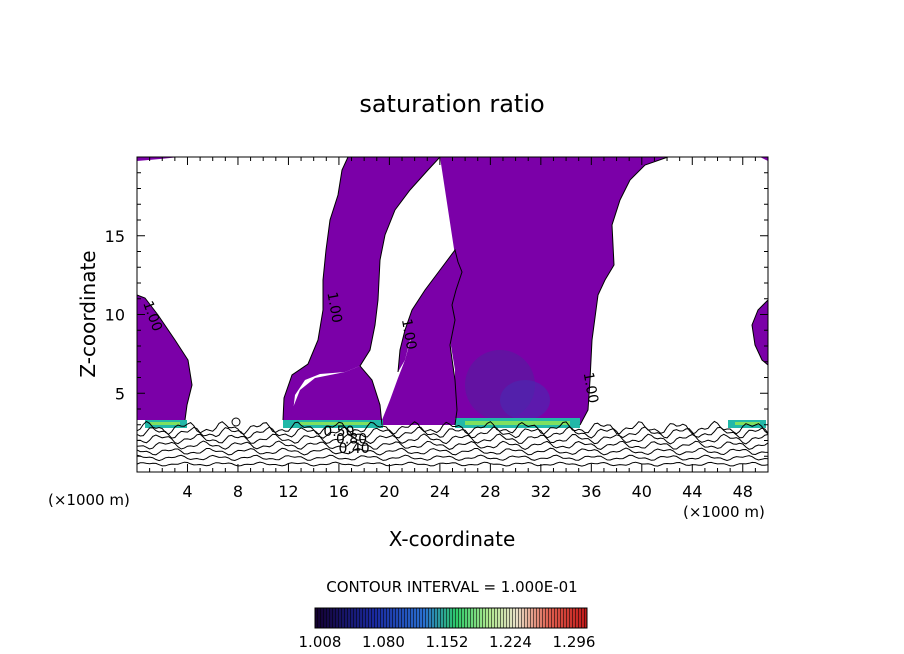 The width and height of the screenshot is (904, 654). I want to click on saturated-region-top-right, so click(764, 159).